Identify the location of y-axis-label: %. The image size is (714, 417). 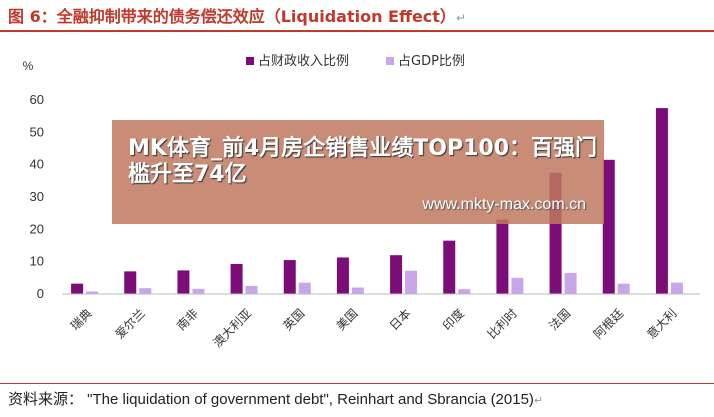
(28, 66).